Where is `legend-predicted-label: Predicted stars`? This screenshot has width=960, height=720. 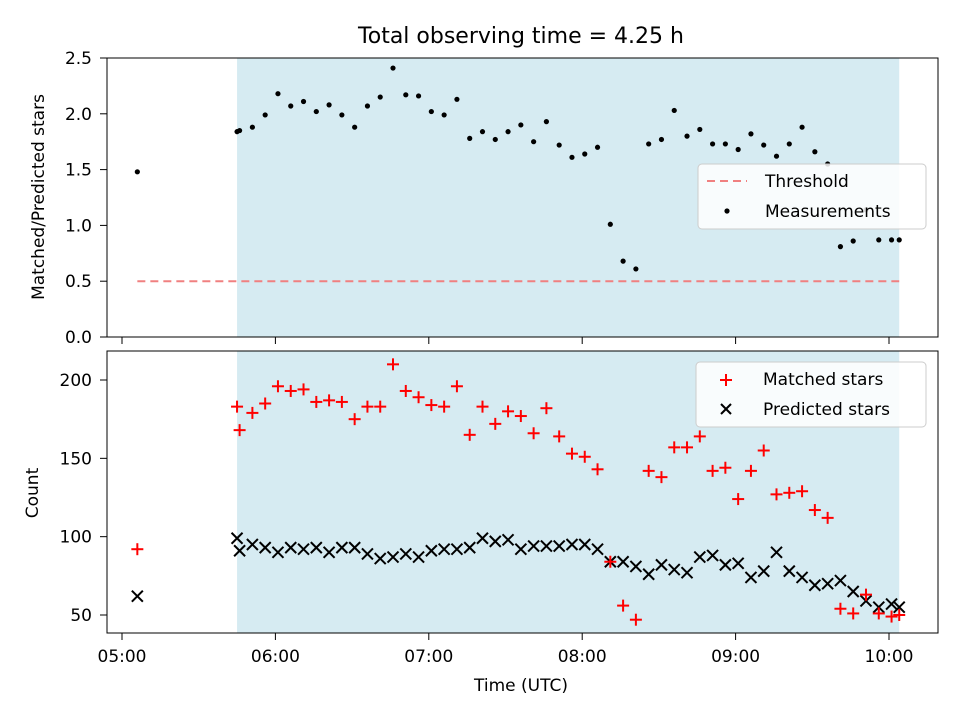 legend-predicted-label: Predicted stars is located at coordinates (826, 410).